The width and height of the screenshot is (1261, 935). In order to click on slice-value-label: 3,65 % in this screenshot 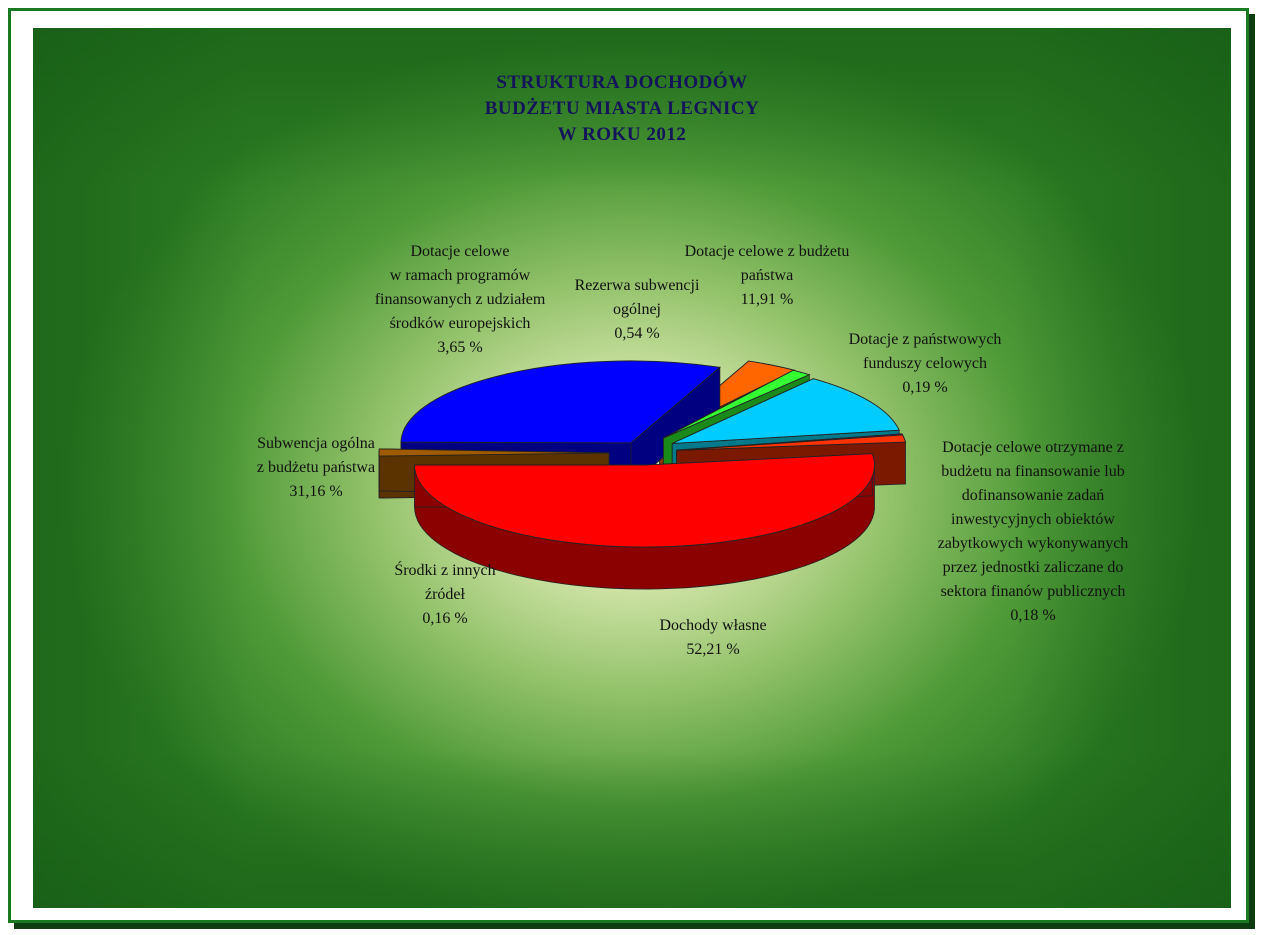, I will do `click(459, 347)`.